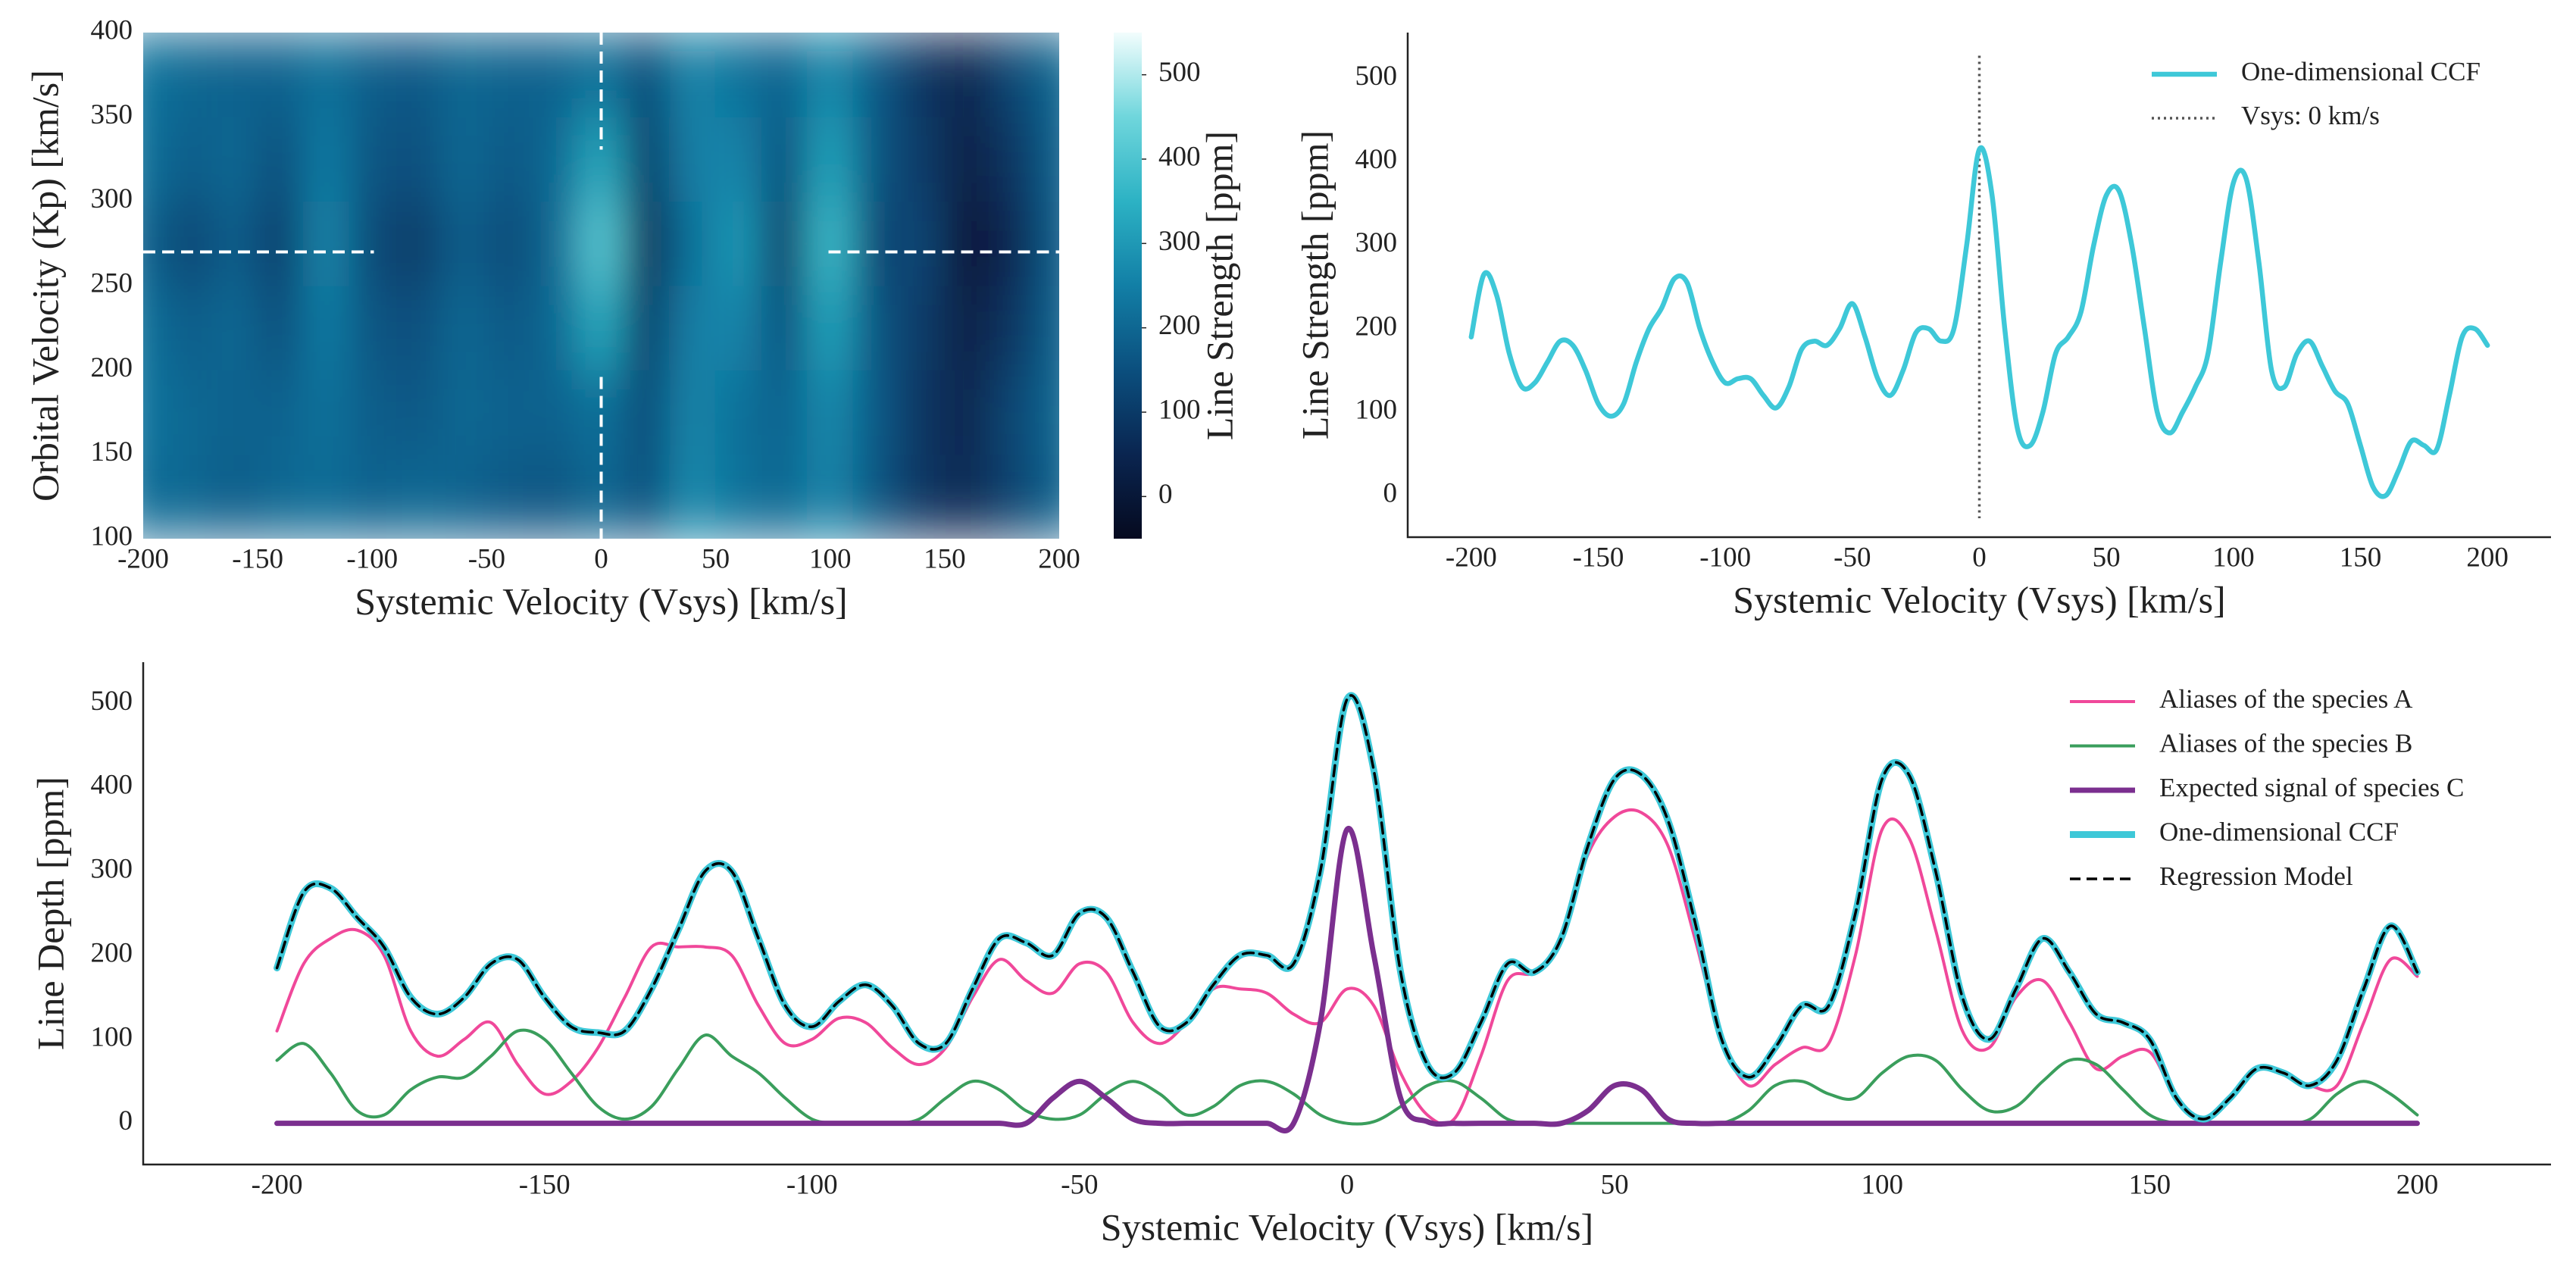 This screenshot has height=1288, width=2576. What do you see at coordinates (1080, 1184) in the screenshot?
I see `x-tick-label: -50` at bounding box center [1080, 1184].